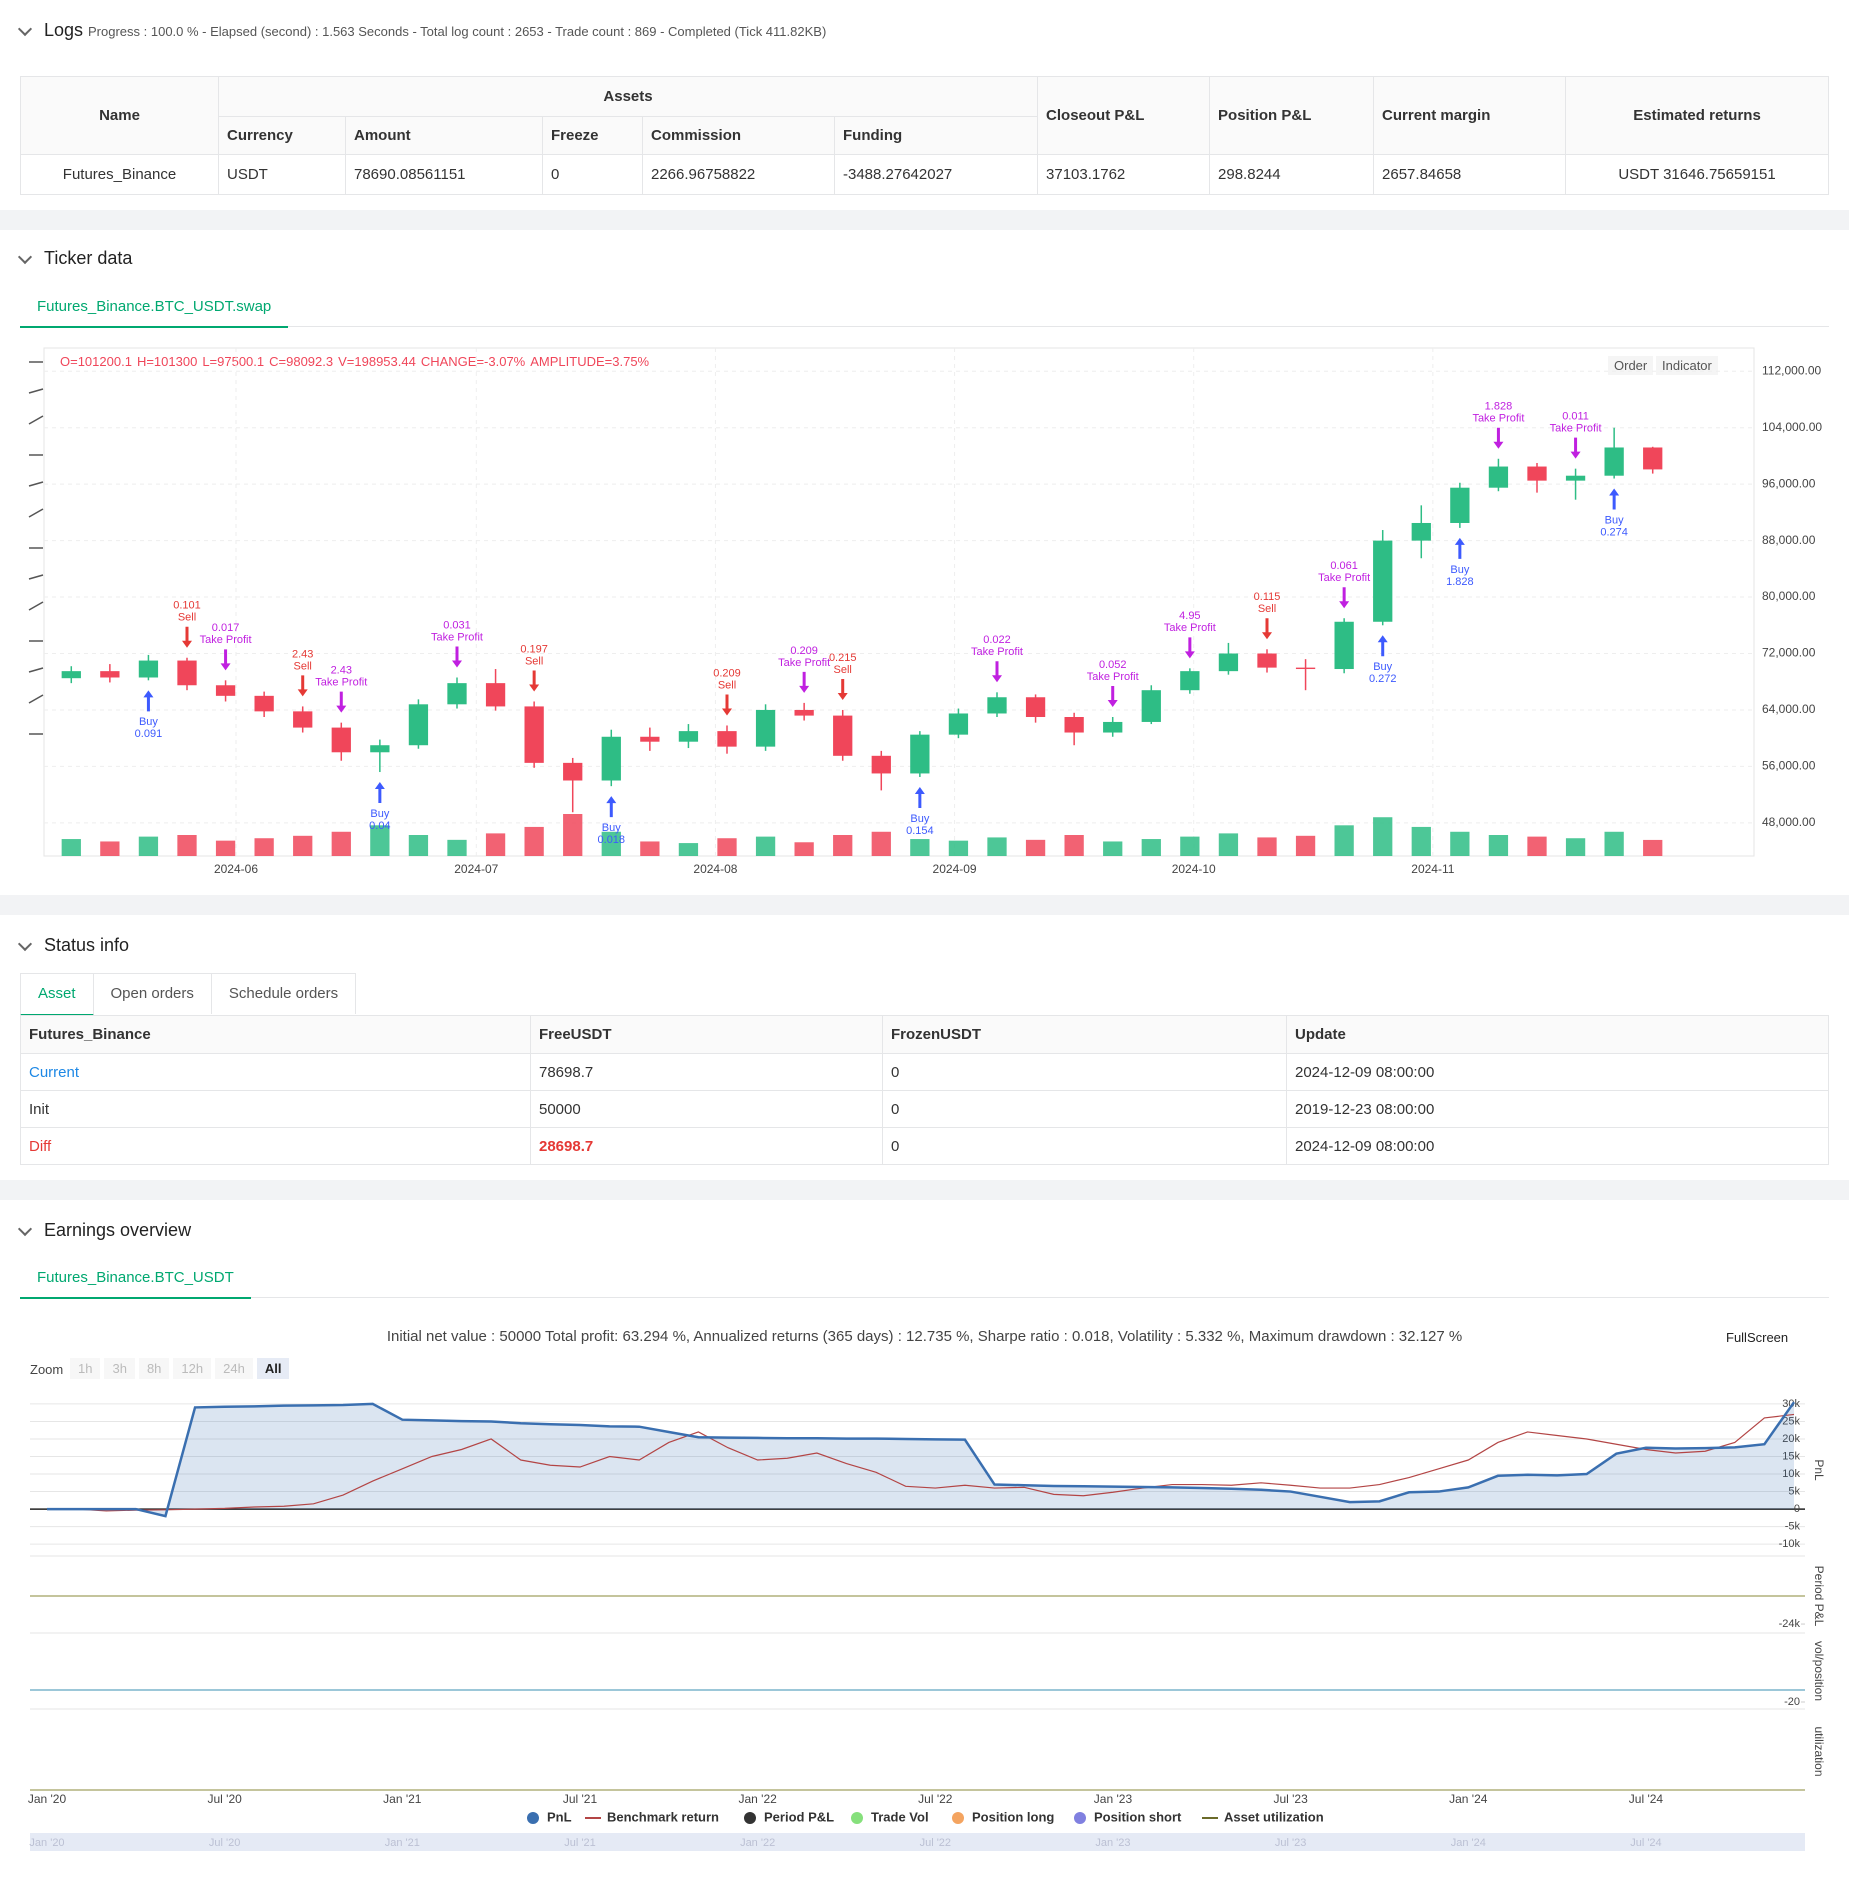 The image size is (1849, 1882). I want to click on cell: Current, so click(275, 1072).